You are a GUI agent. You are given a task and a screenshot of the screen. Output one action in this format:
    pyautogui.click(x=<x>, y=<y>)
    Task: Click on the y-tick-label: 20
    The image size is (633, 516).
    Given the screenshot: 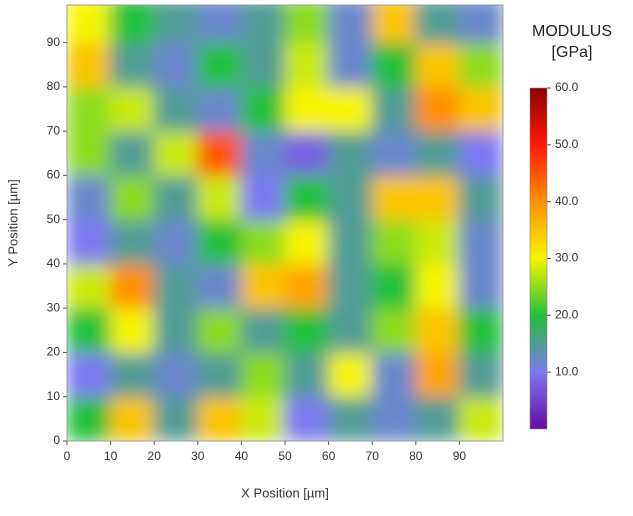 What is the action you would take?
    pyautogui.click(x=54, y=352)
    